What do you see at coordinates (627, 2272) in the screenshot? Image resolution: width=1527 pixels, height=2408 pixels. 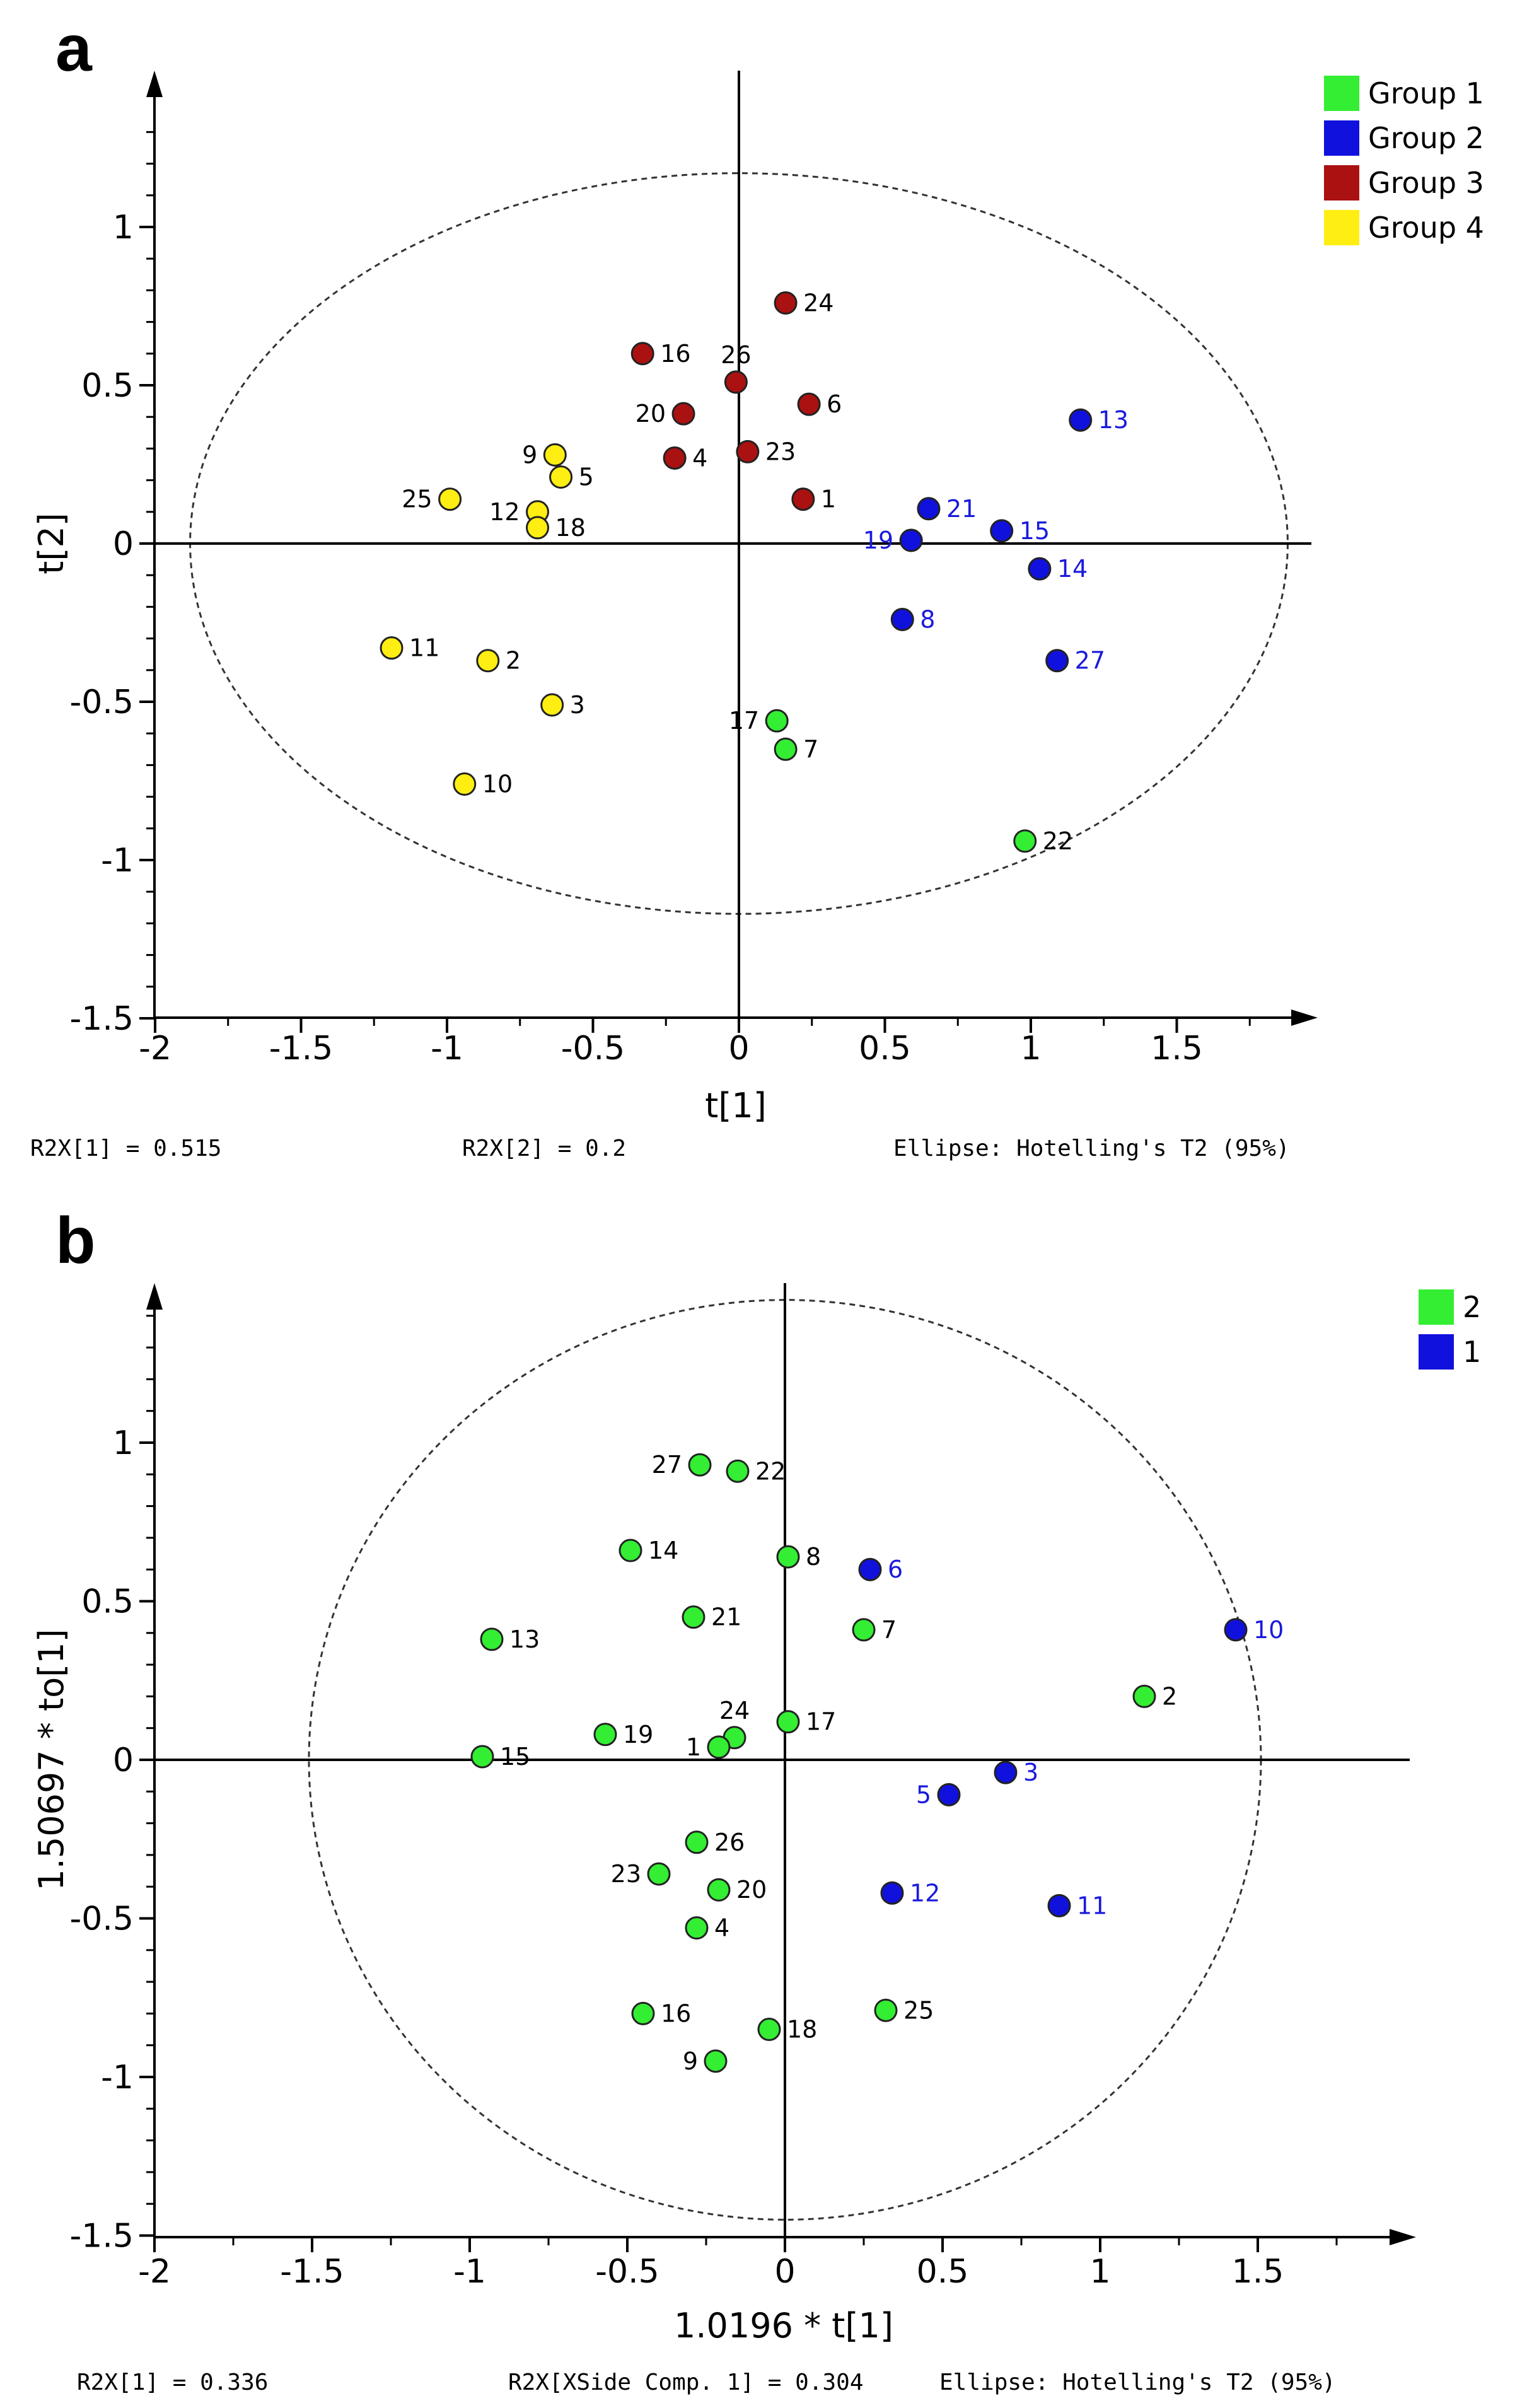 I see `x-tick-label-b: -0.5` at bounding box center [627, 2272].